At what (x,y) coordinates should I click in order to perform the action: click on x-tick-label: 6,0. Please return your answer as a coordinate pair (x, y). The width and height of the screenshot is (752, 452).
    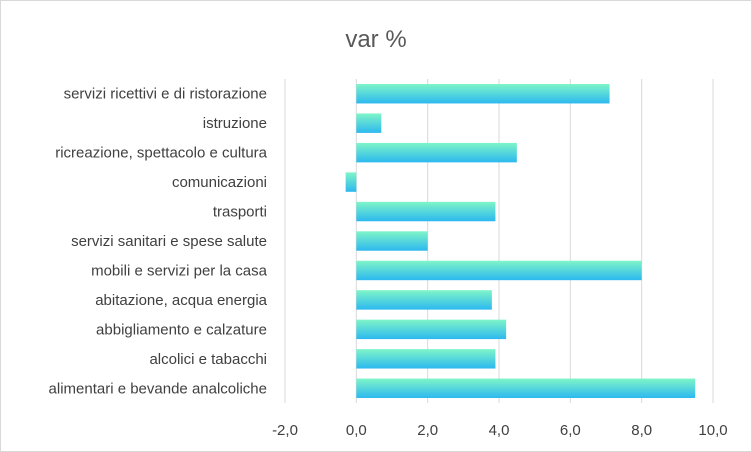
    Looking at the image, I should click on (570, 430).